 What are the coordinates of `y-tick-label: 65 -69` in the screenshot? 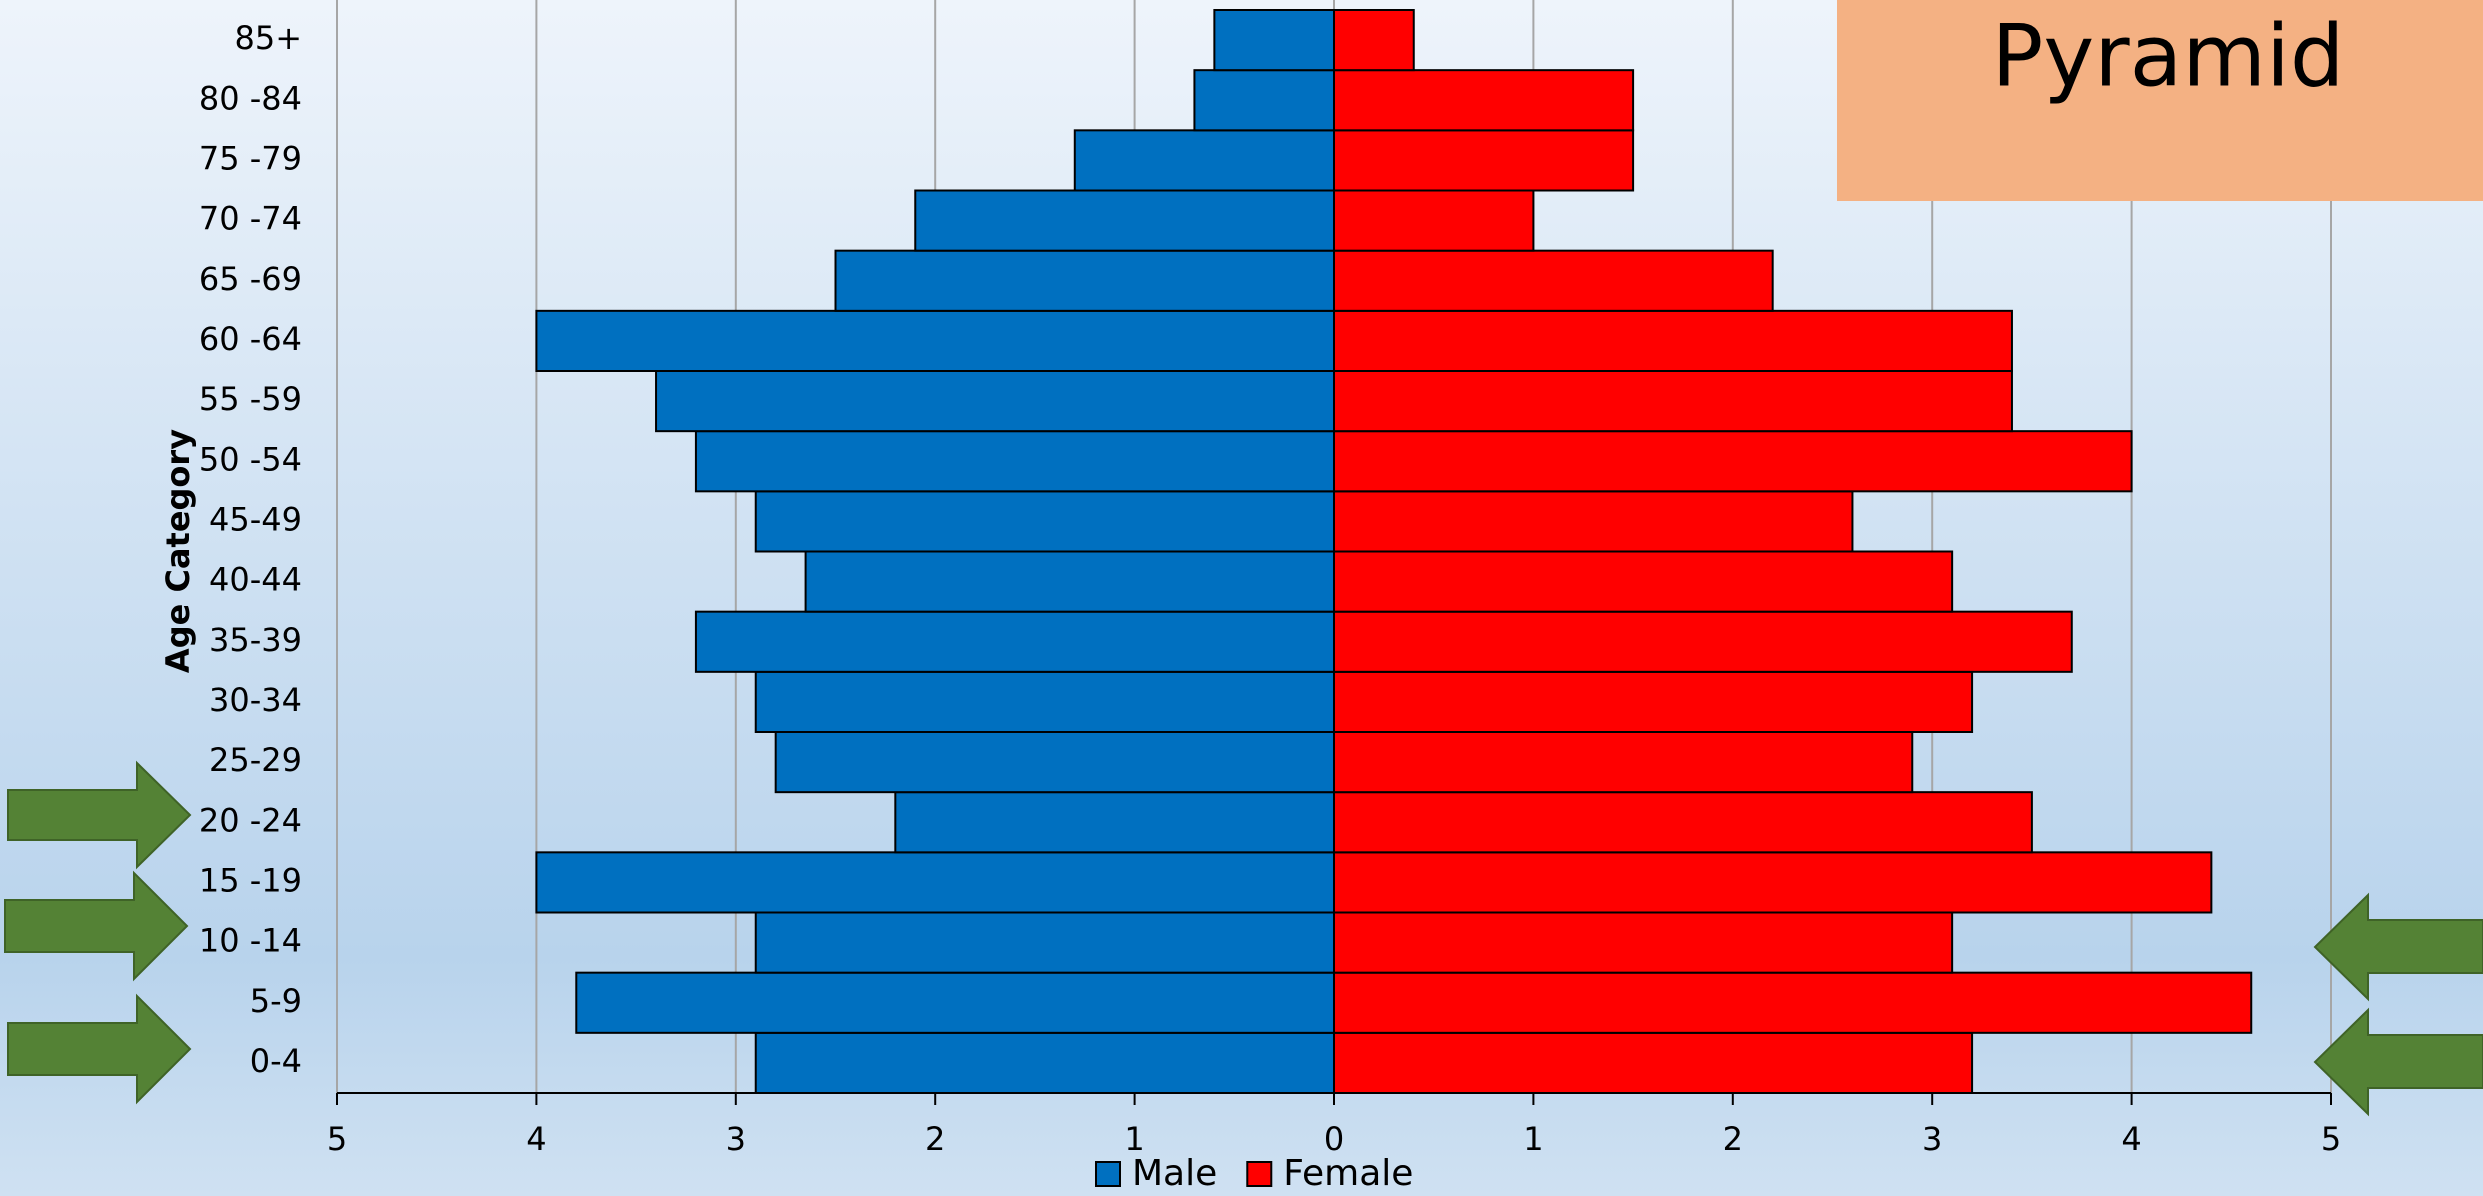 It's located at (250, 279).